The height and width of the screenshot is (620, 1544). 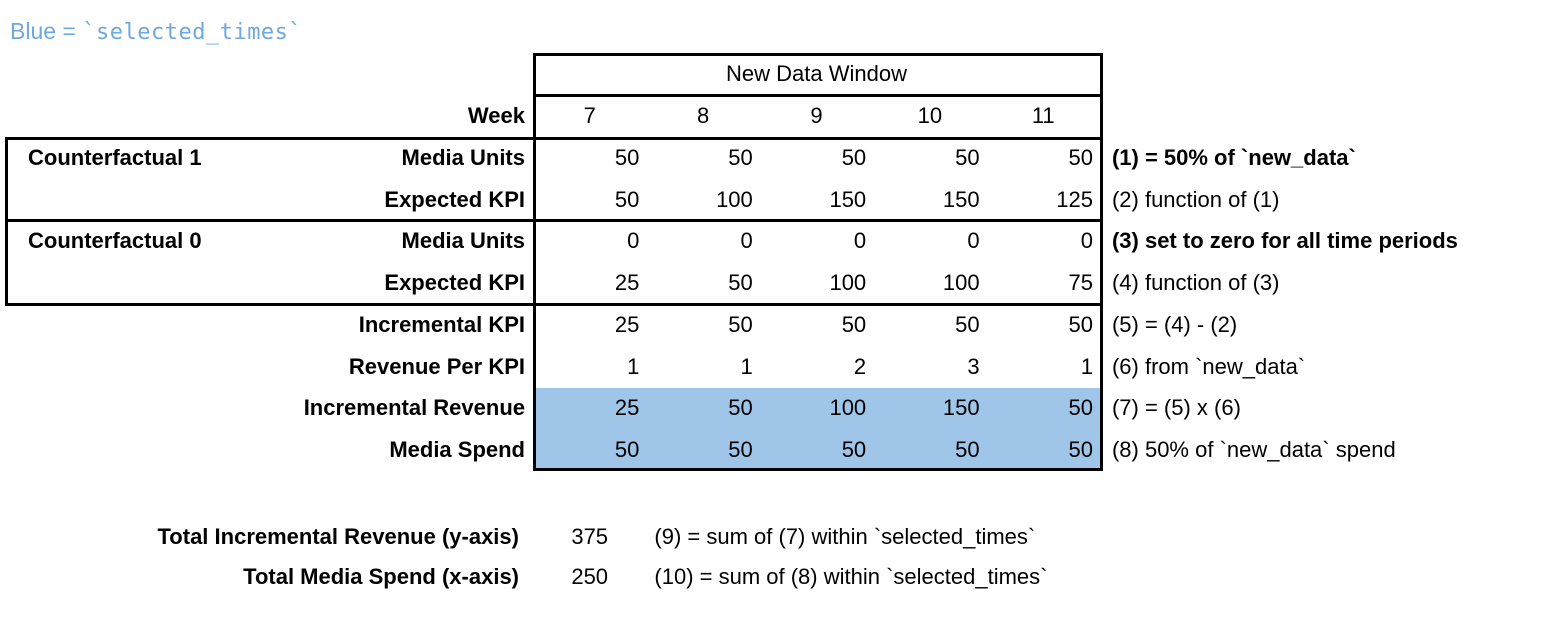 What do you see at coordinates (1208, 366) in the screenshot?
I see `row-annotation: (6) from `new_data`` at bounding box center [1208, 366].